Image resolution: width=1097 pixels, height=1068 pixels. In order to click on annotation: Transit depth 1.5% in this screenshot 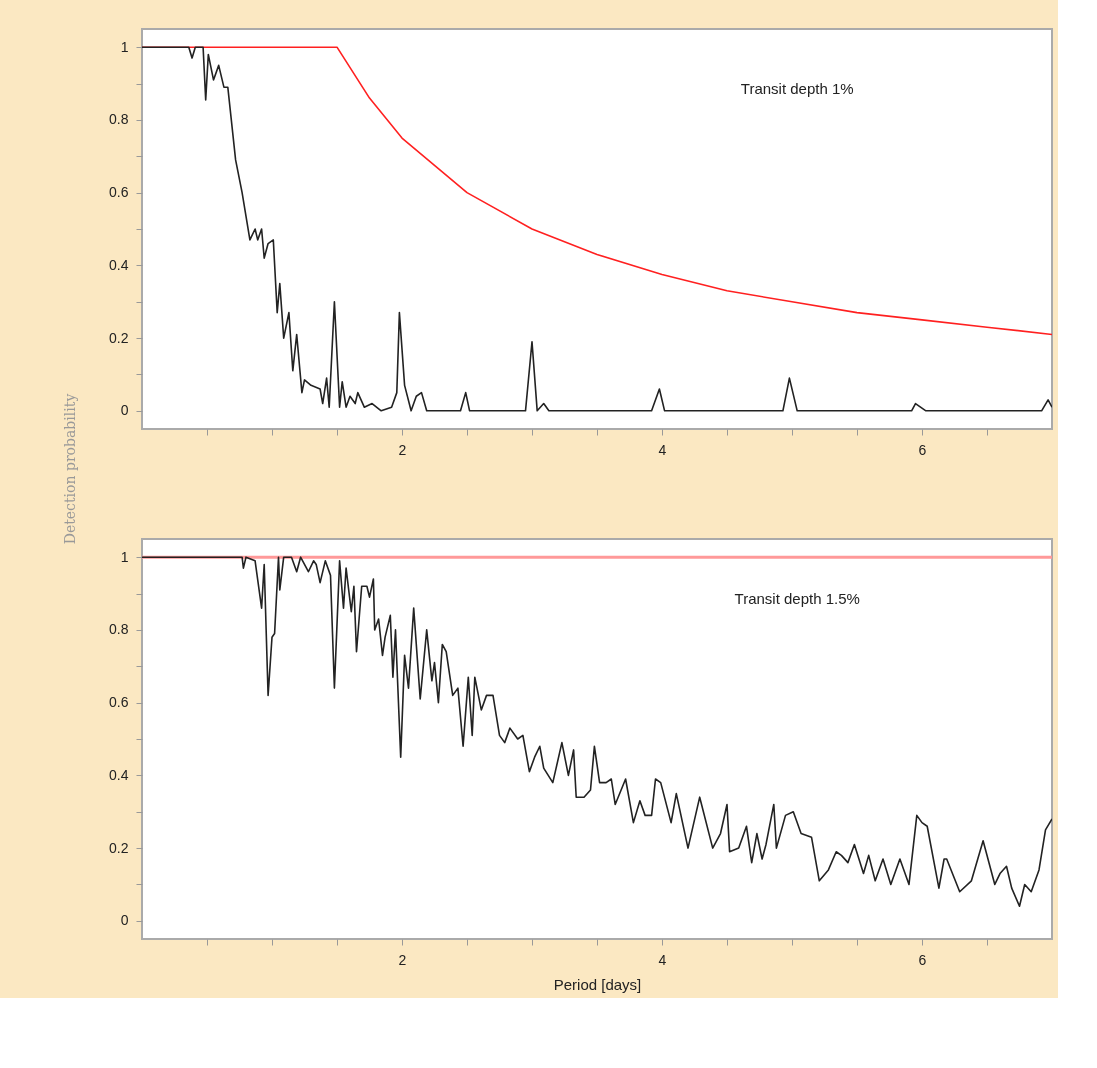, I will do `click(797, 598)`.